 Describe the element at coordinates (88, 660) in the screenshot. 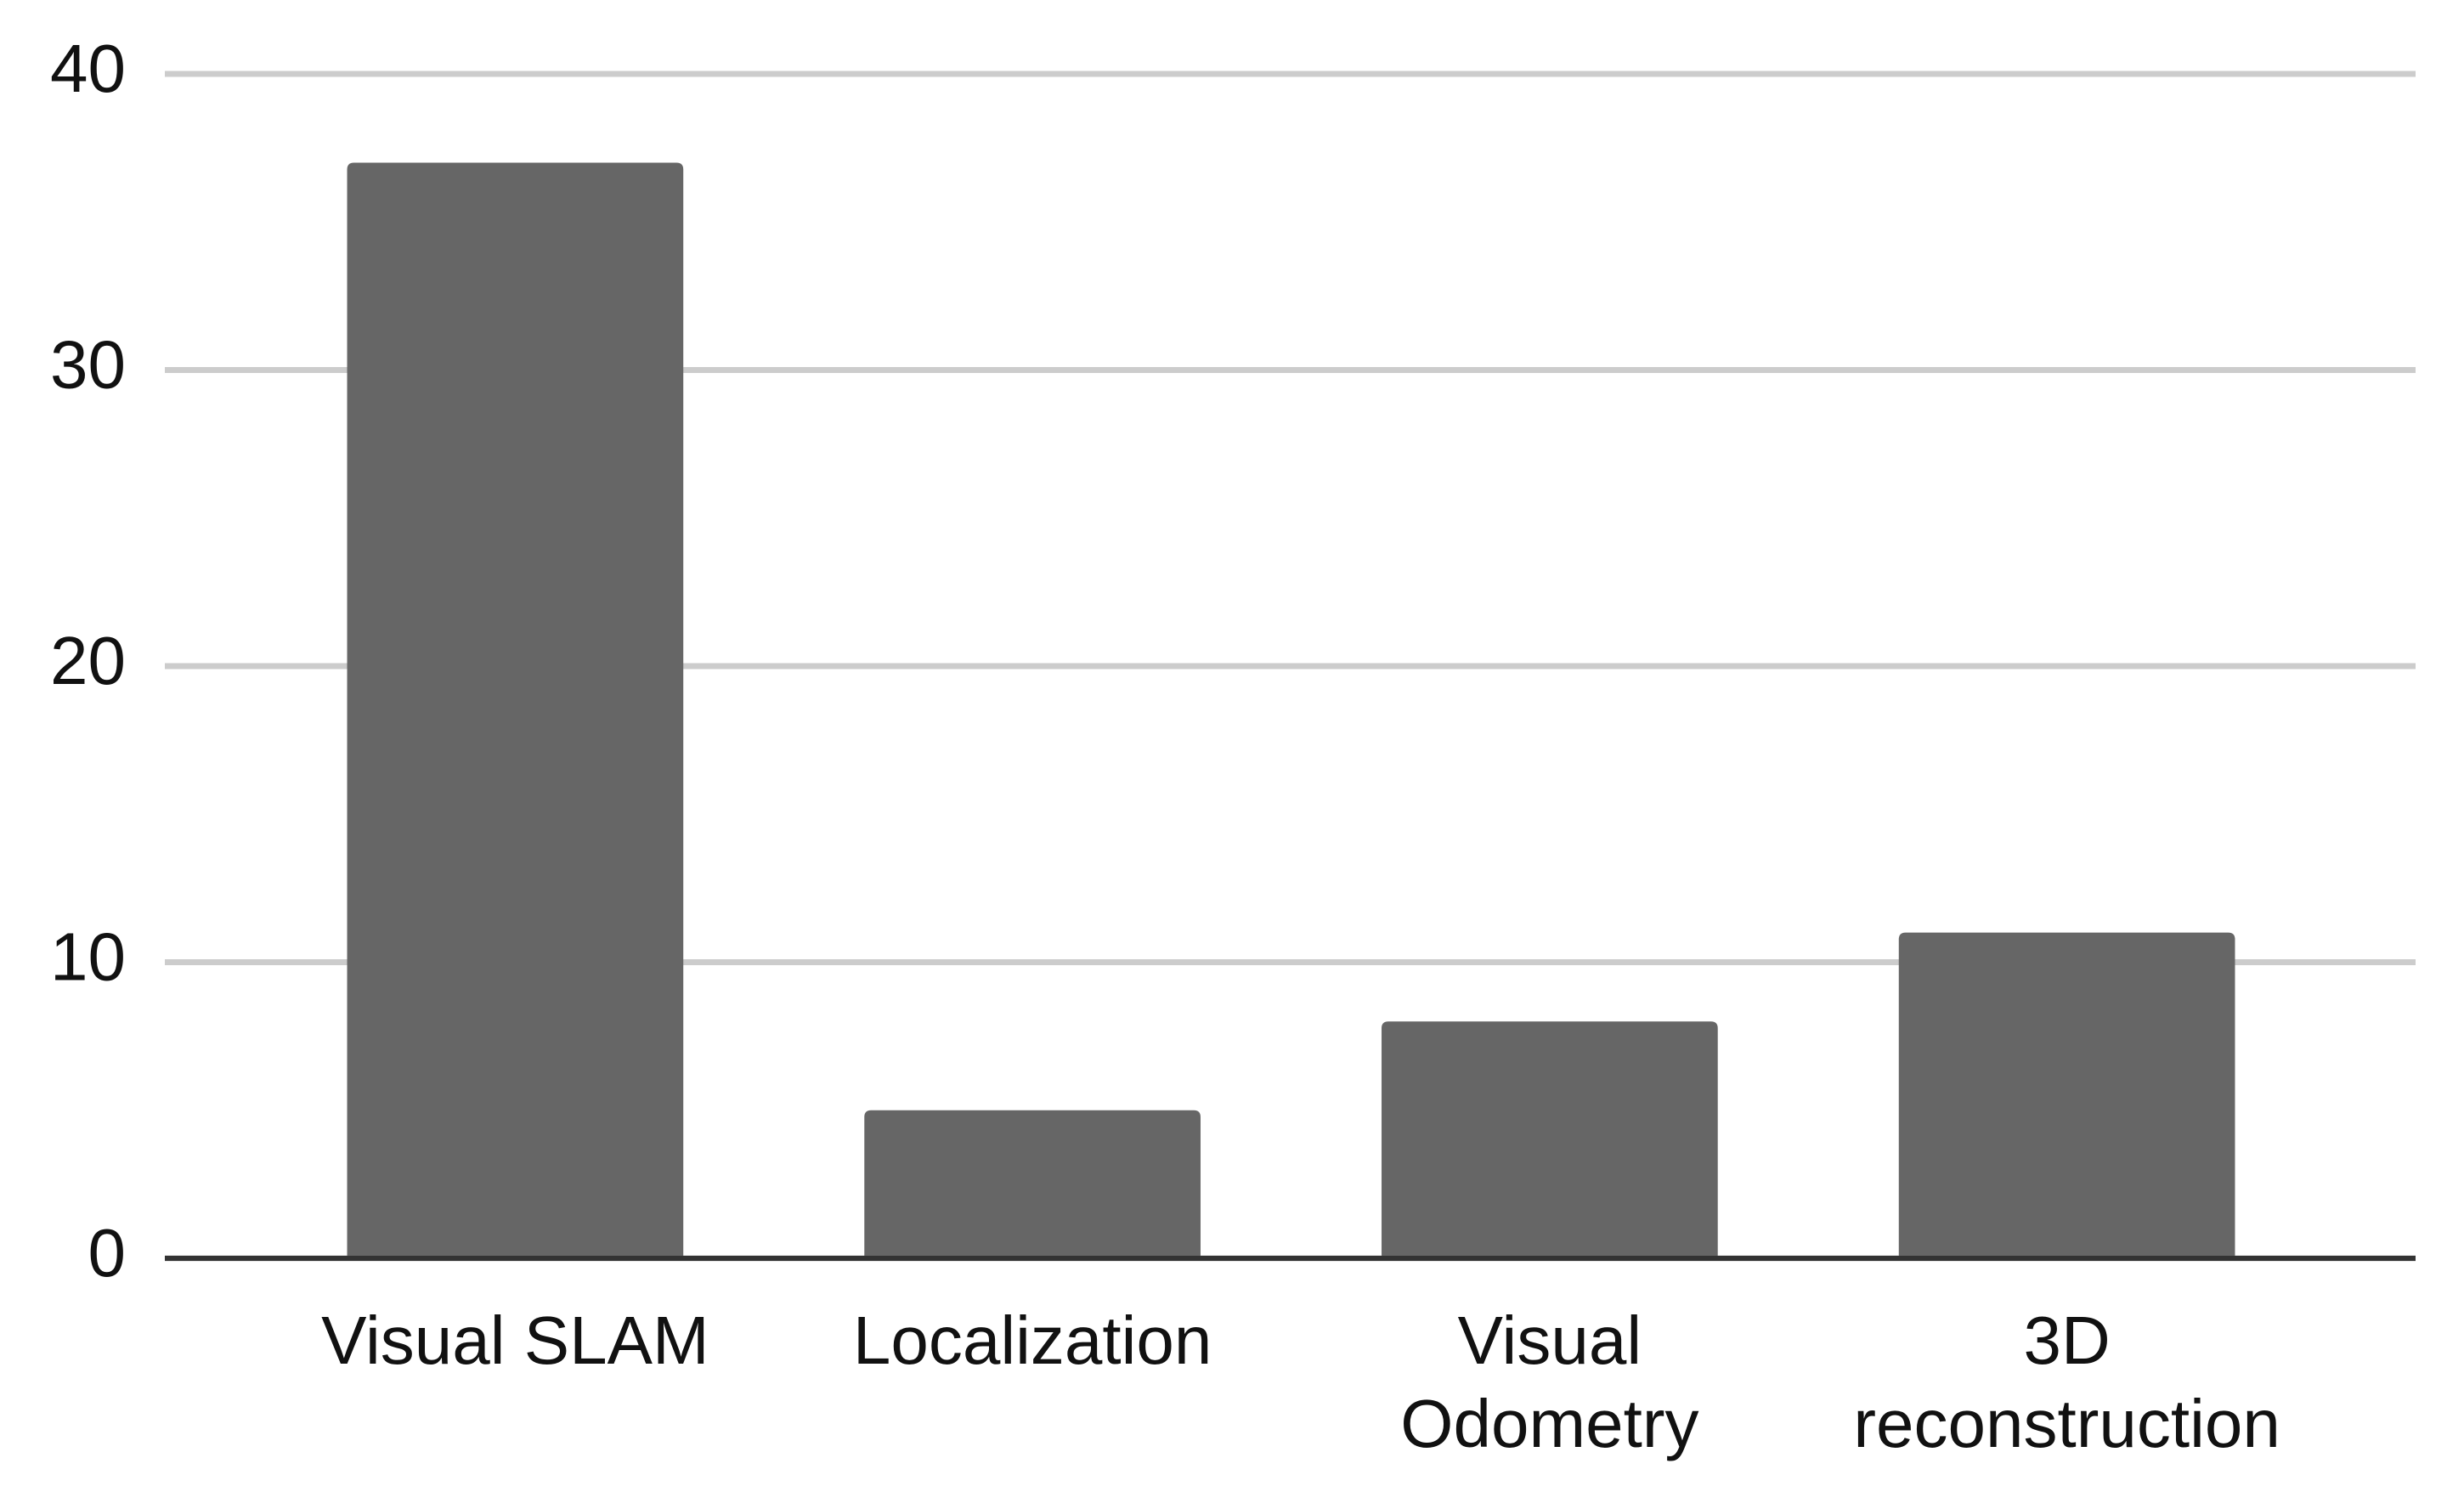

I see `y-tick-label: 20` at that location.